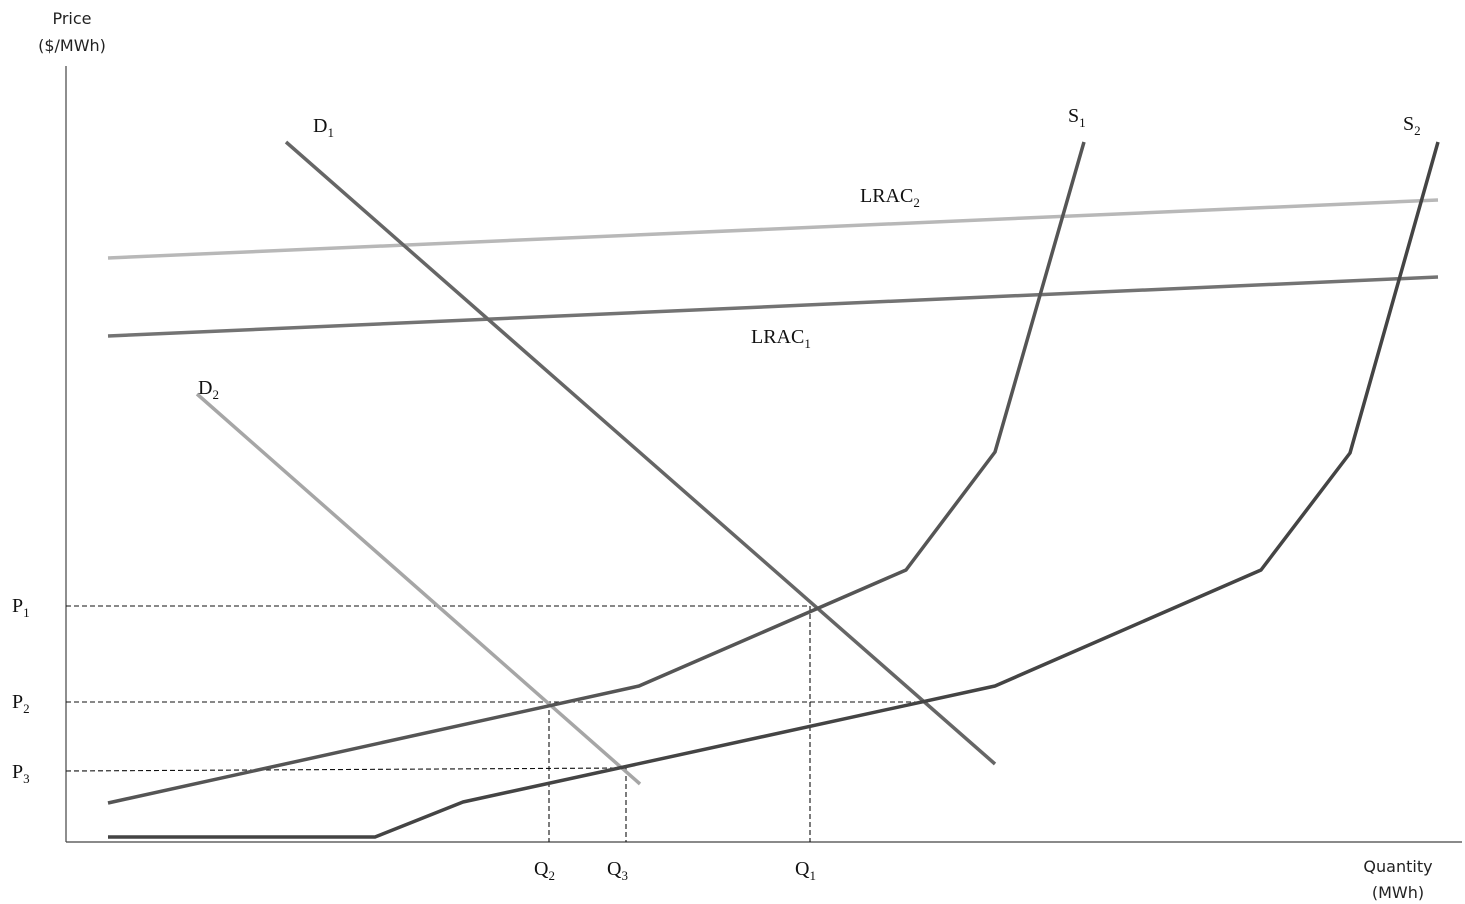 The width and height of the screenshot is (1465, 904). Describe the element at coordinates (890, 197) in the screenshot. I see `lrac2-label: LRAC2` at that location.